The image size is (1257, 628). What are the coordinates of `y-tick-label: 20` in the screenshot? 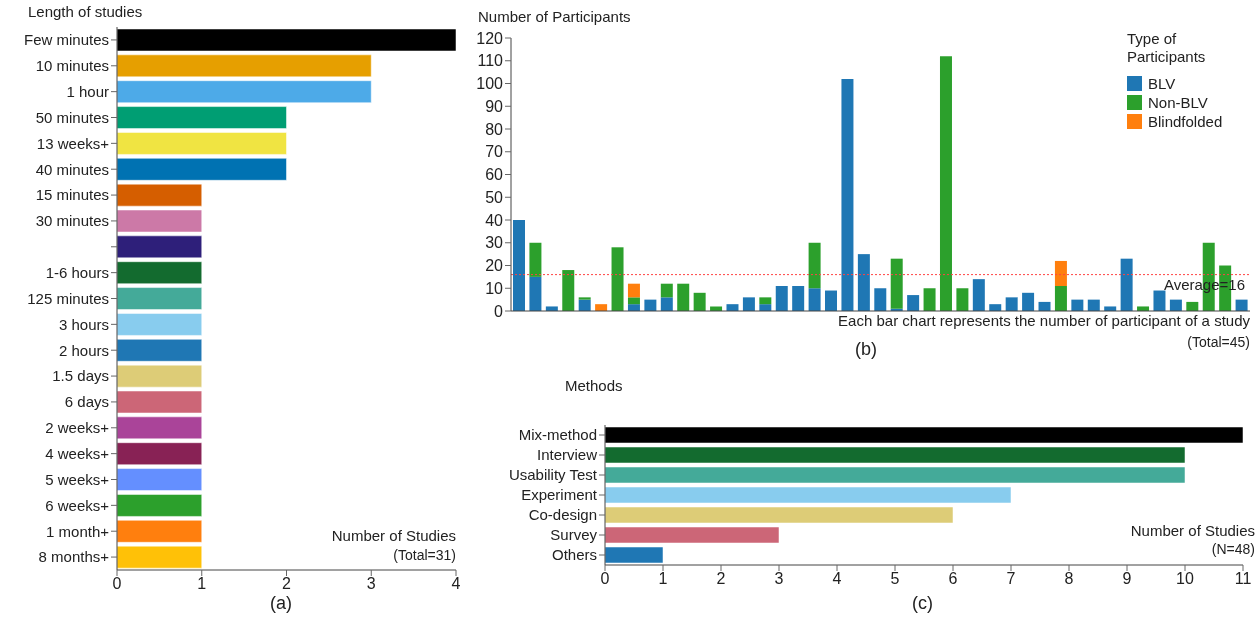 It's located at (494, 266).